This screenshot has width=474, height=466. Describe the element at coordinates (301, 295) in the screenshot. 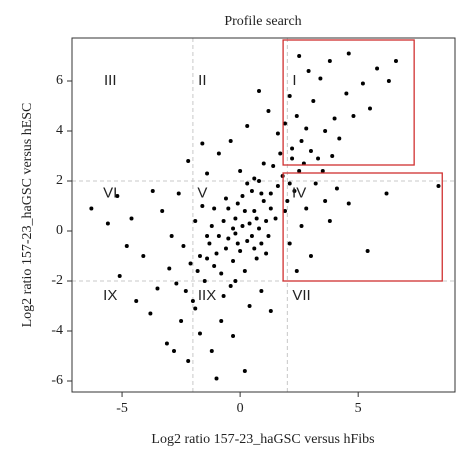

I see `region-label: VII` at that location.